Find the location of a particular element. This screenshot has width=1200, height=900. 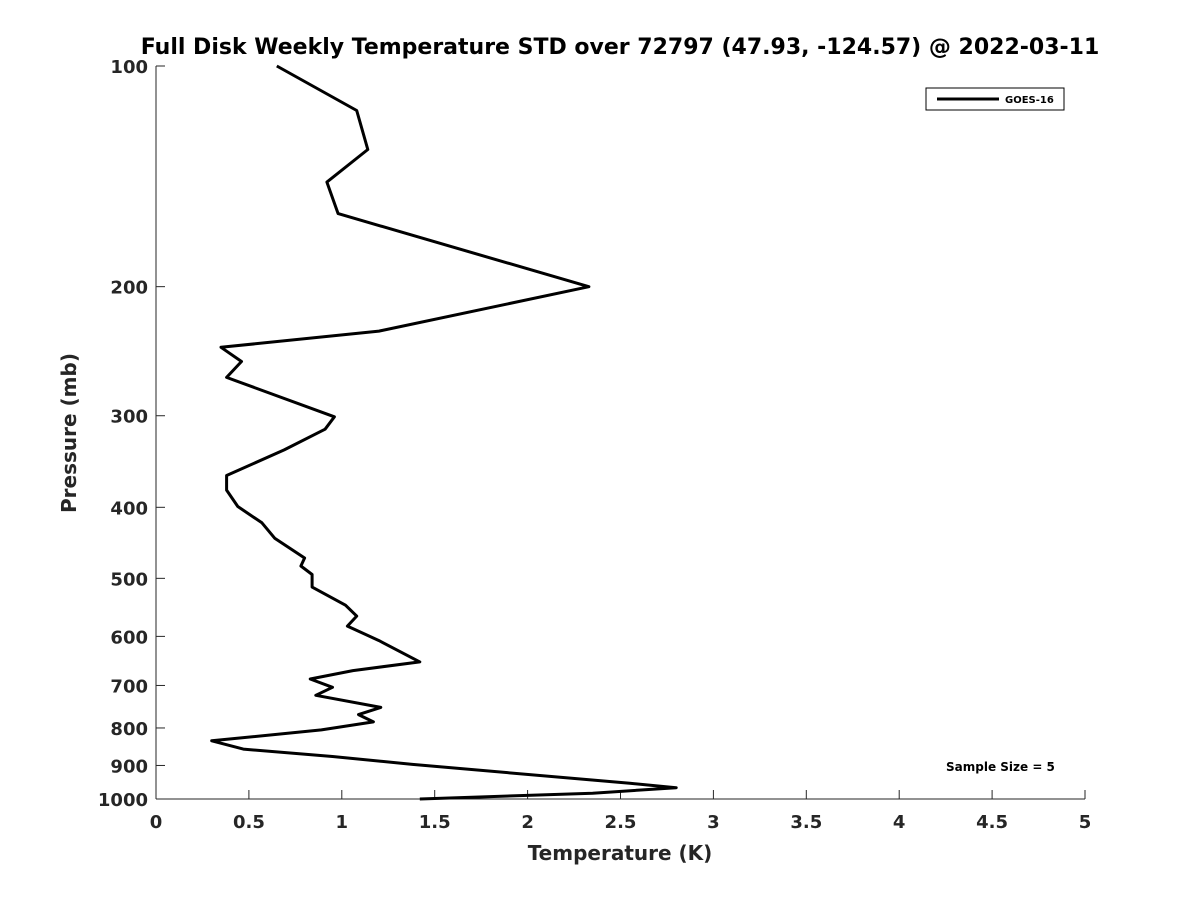

y-tick-label: 600 is located at coordinates (129, 637).